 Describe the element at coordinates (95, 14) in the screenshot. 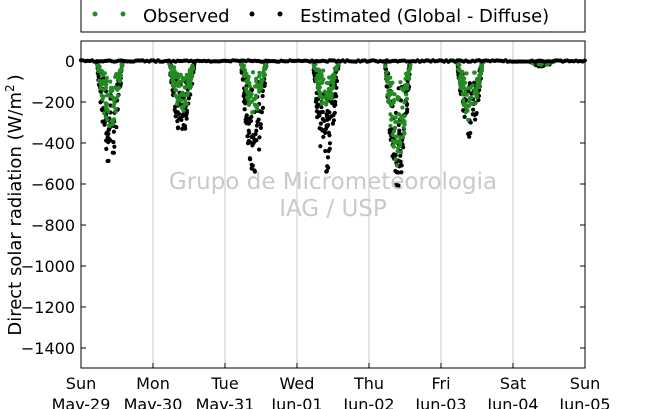

I see `legend-marker-observed` at that location.